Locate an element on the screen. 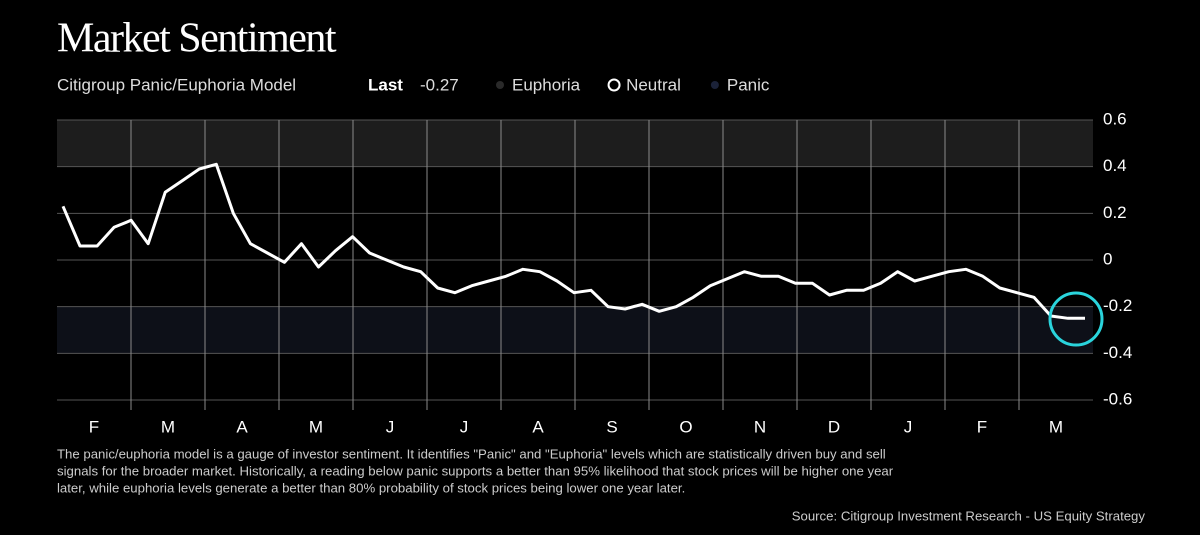 The image size is (1200, 535). y-tick-label: 0.4 is located at coordinates (1115, 165).